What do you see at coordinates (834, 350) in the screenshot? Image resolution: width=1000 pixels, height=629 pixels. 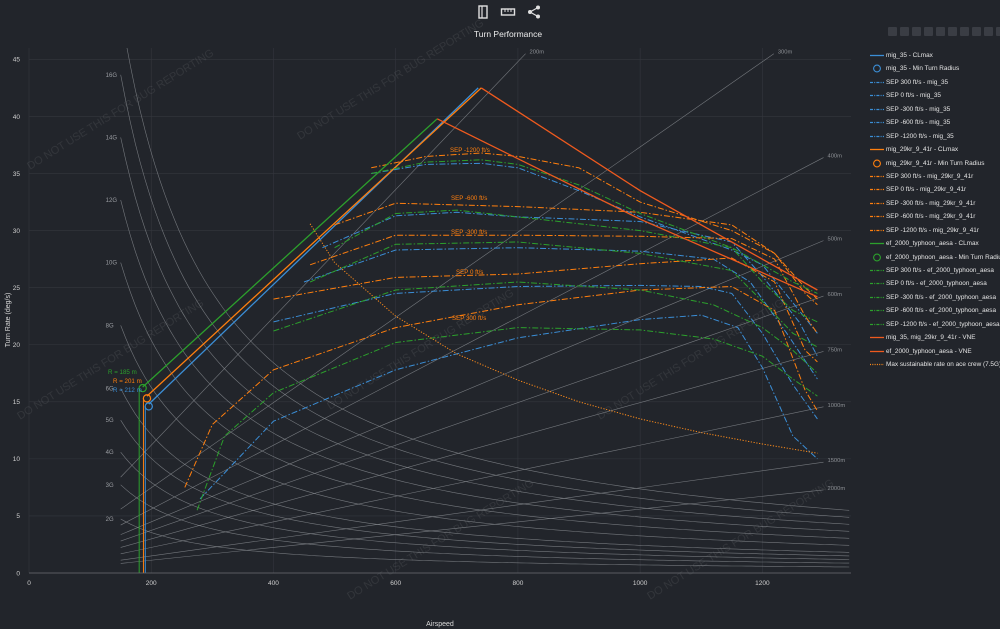 I see `radius-isoline-label: 750m` at bounding box center [834, 350].